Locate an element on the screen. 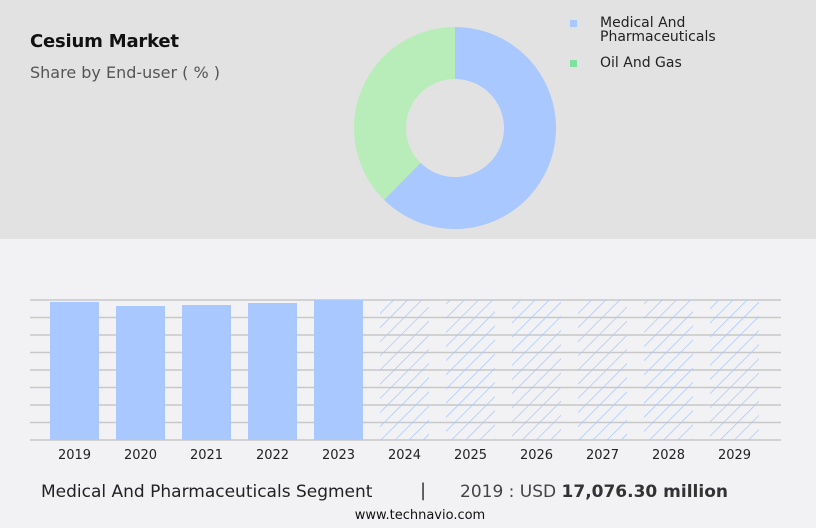 The height and width of the screenshot is (528, 816). bar-2028 is located at coordinates (668, 370).